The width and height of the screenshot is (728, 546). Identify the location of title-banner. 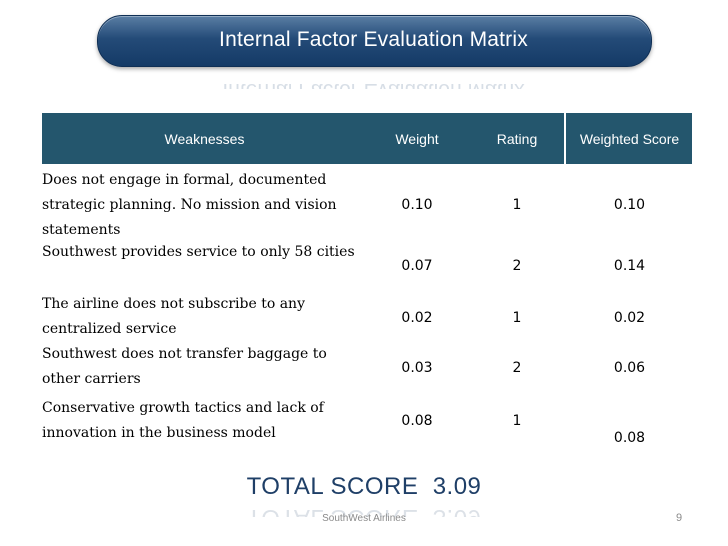
(374, 41).